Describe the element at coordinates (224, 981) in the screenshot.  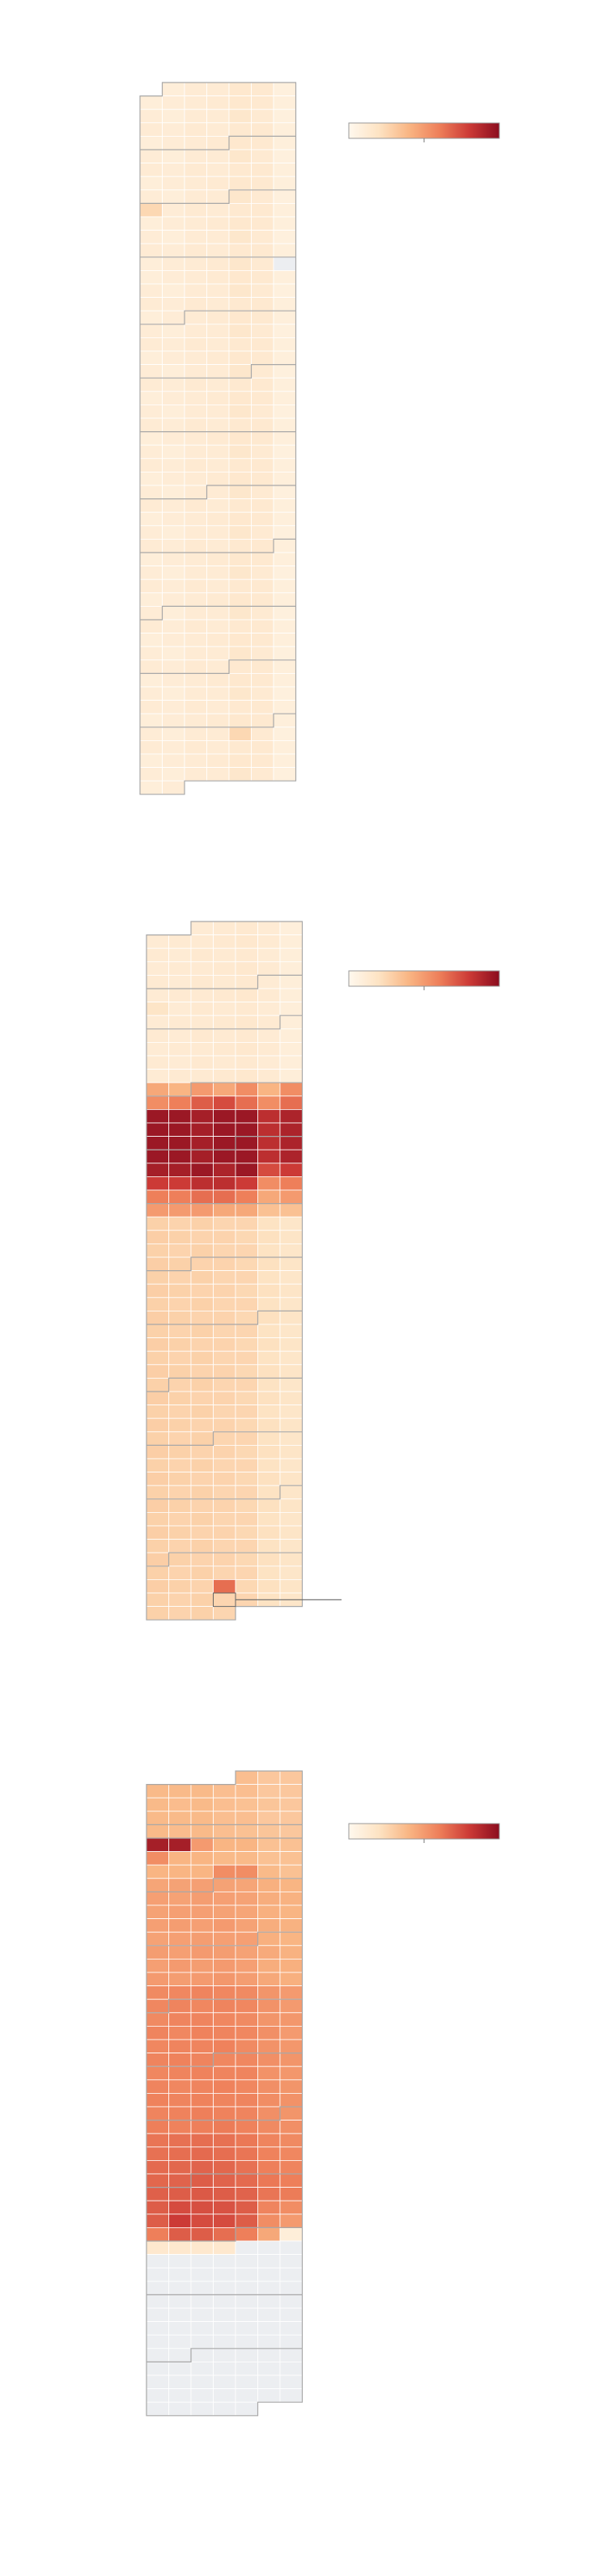
I see `month-boundary` at that location.